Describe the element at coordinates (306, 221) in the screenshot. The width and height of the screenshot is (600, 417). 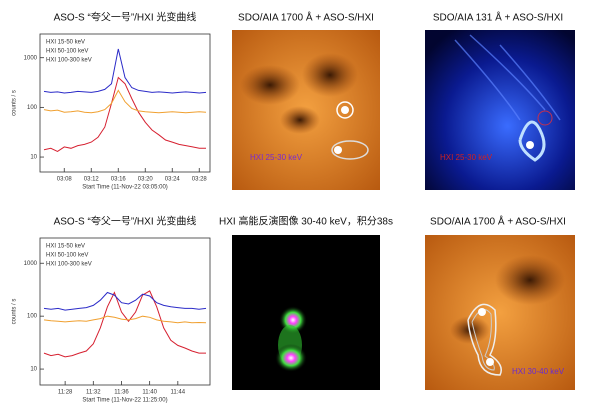
I see `panel-title: HXI 高能反演图像 30-40 keV，积分38s` at that location.